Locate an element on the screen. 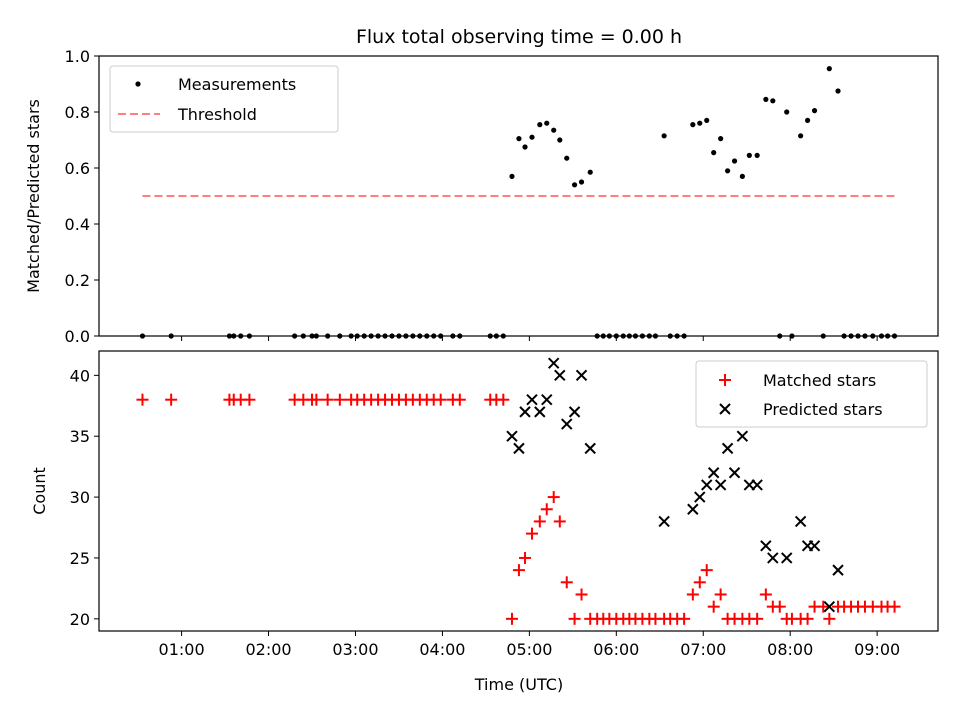  legend-label-measurements: Measurements is located at coordinates (237, 84).